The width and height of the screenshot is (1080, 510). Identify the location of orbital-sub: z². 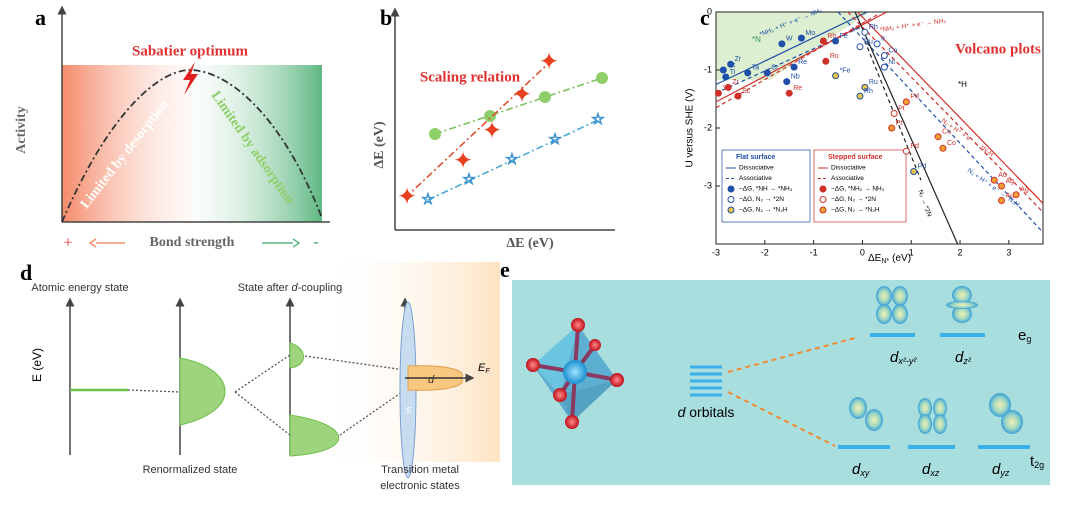
(967, 361).